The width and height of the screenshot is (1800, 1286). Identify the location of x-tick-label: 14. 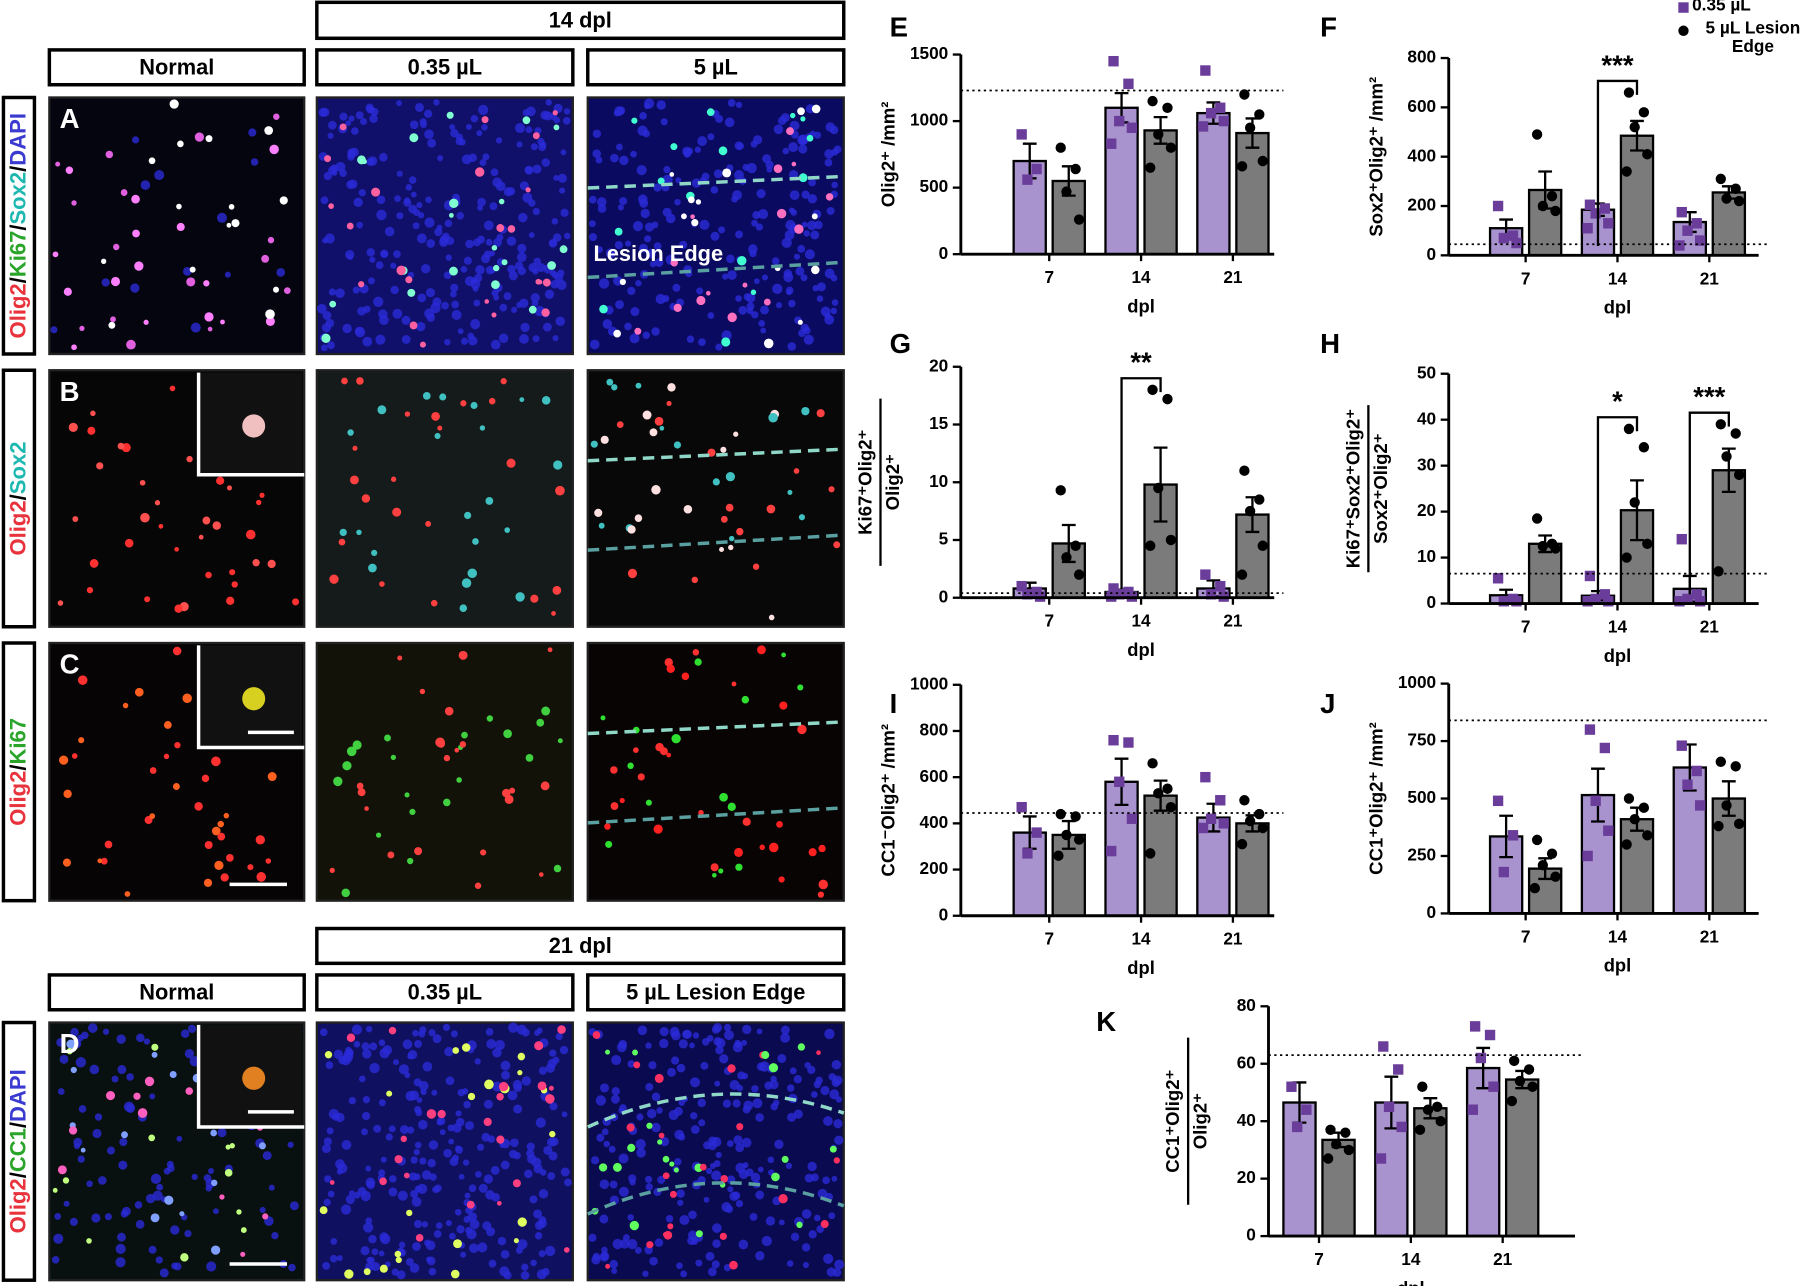
(1618, 626).